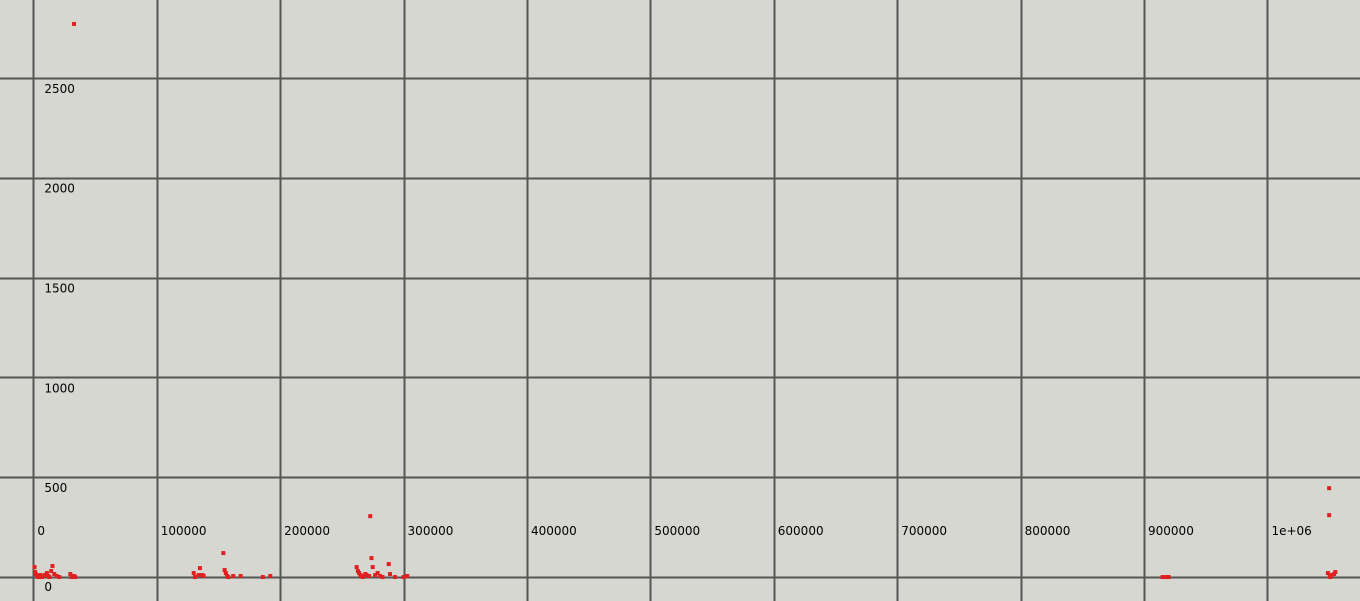 Image resolution: width=1360 pixels, height=601 pixels. What do you see at coordinates (59, 338) in the screenshot?
I see `y-tick-labels: 0 500 1000 1500 2000 2500` at bounding box center [59, 338].